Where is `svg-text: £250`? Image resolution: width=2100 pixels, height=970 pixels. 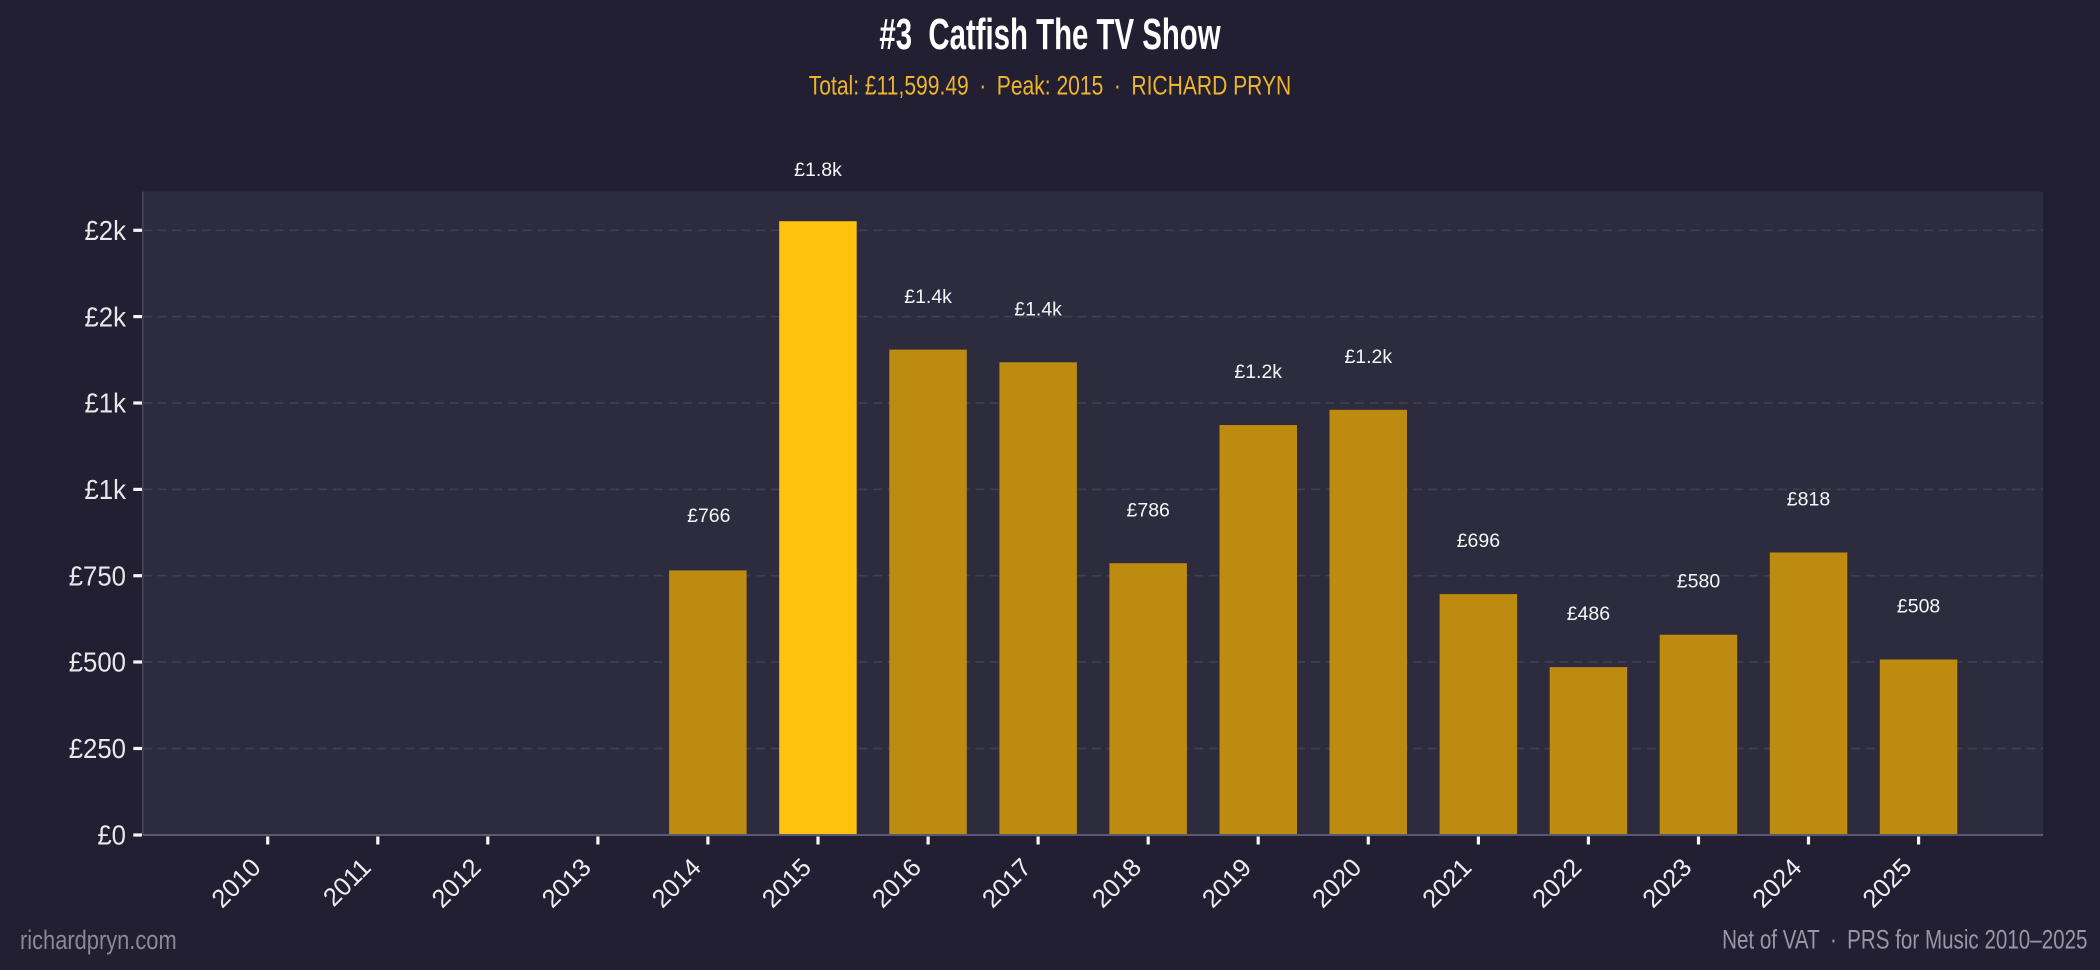
svg-text: £250 is located at coordinates (97, 748).